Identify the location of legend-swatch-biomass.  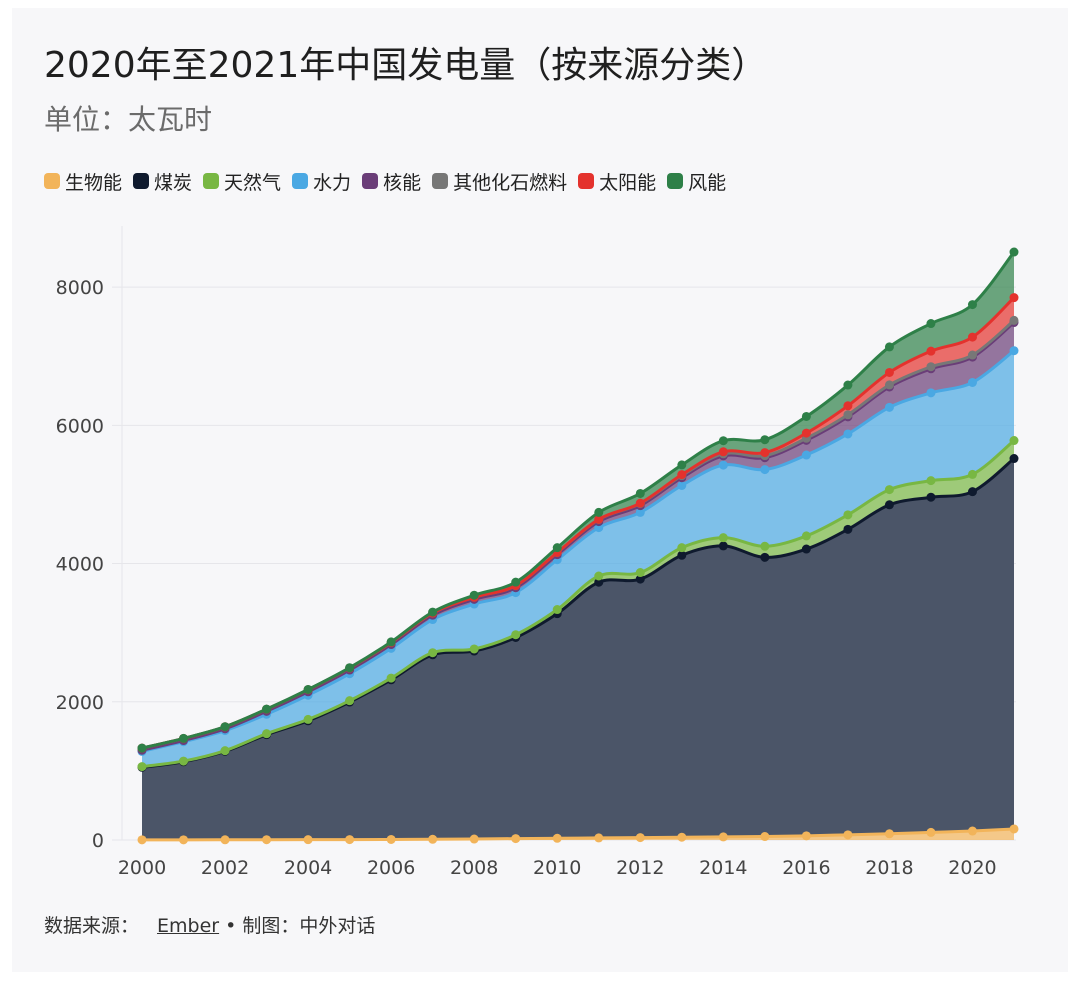
(52, 181).